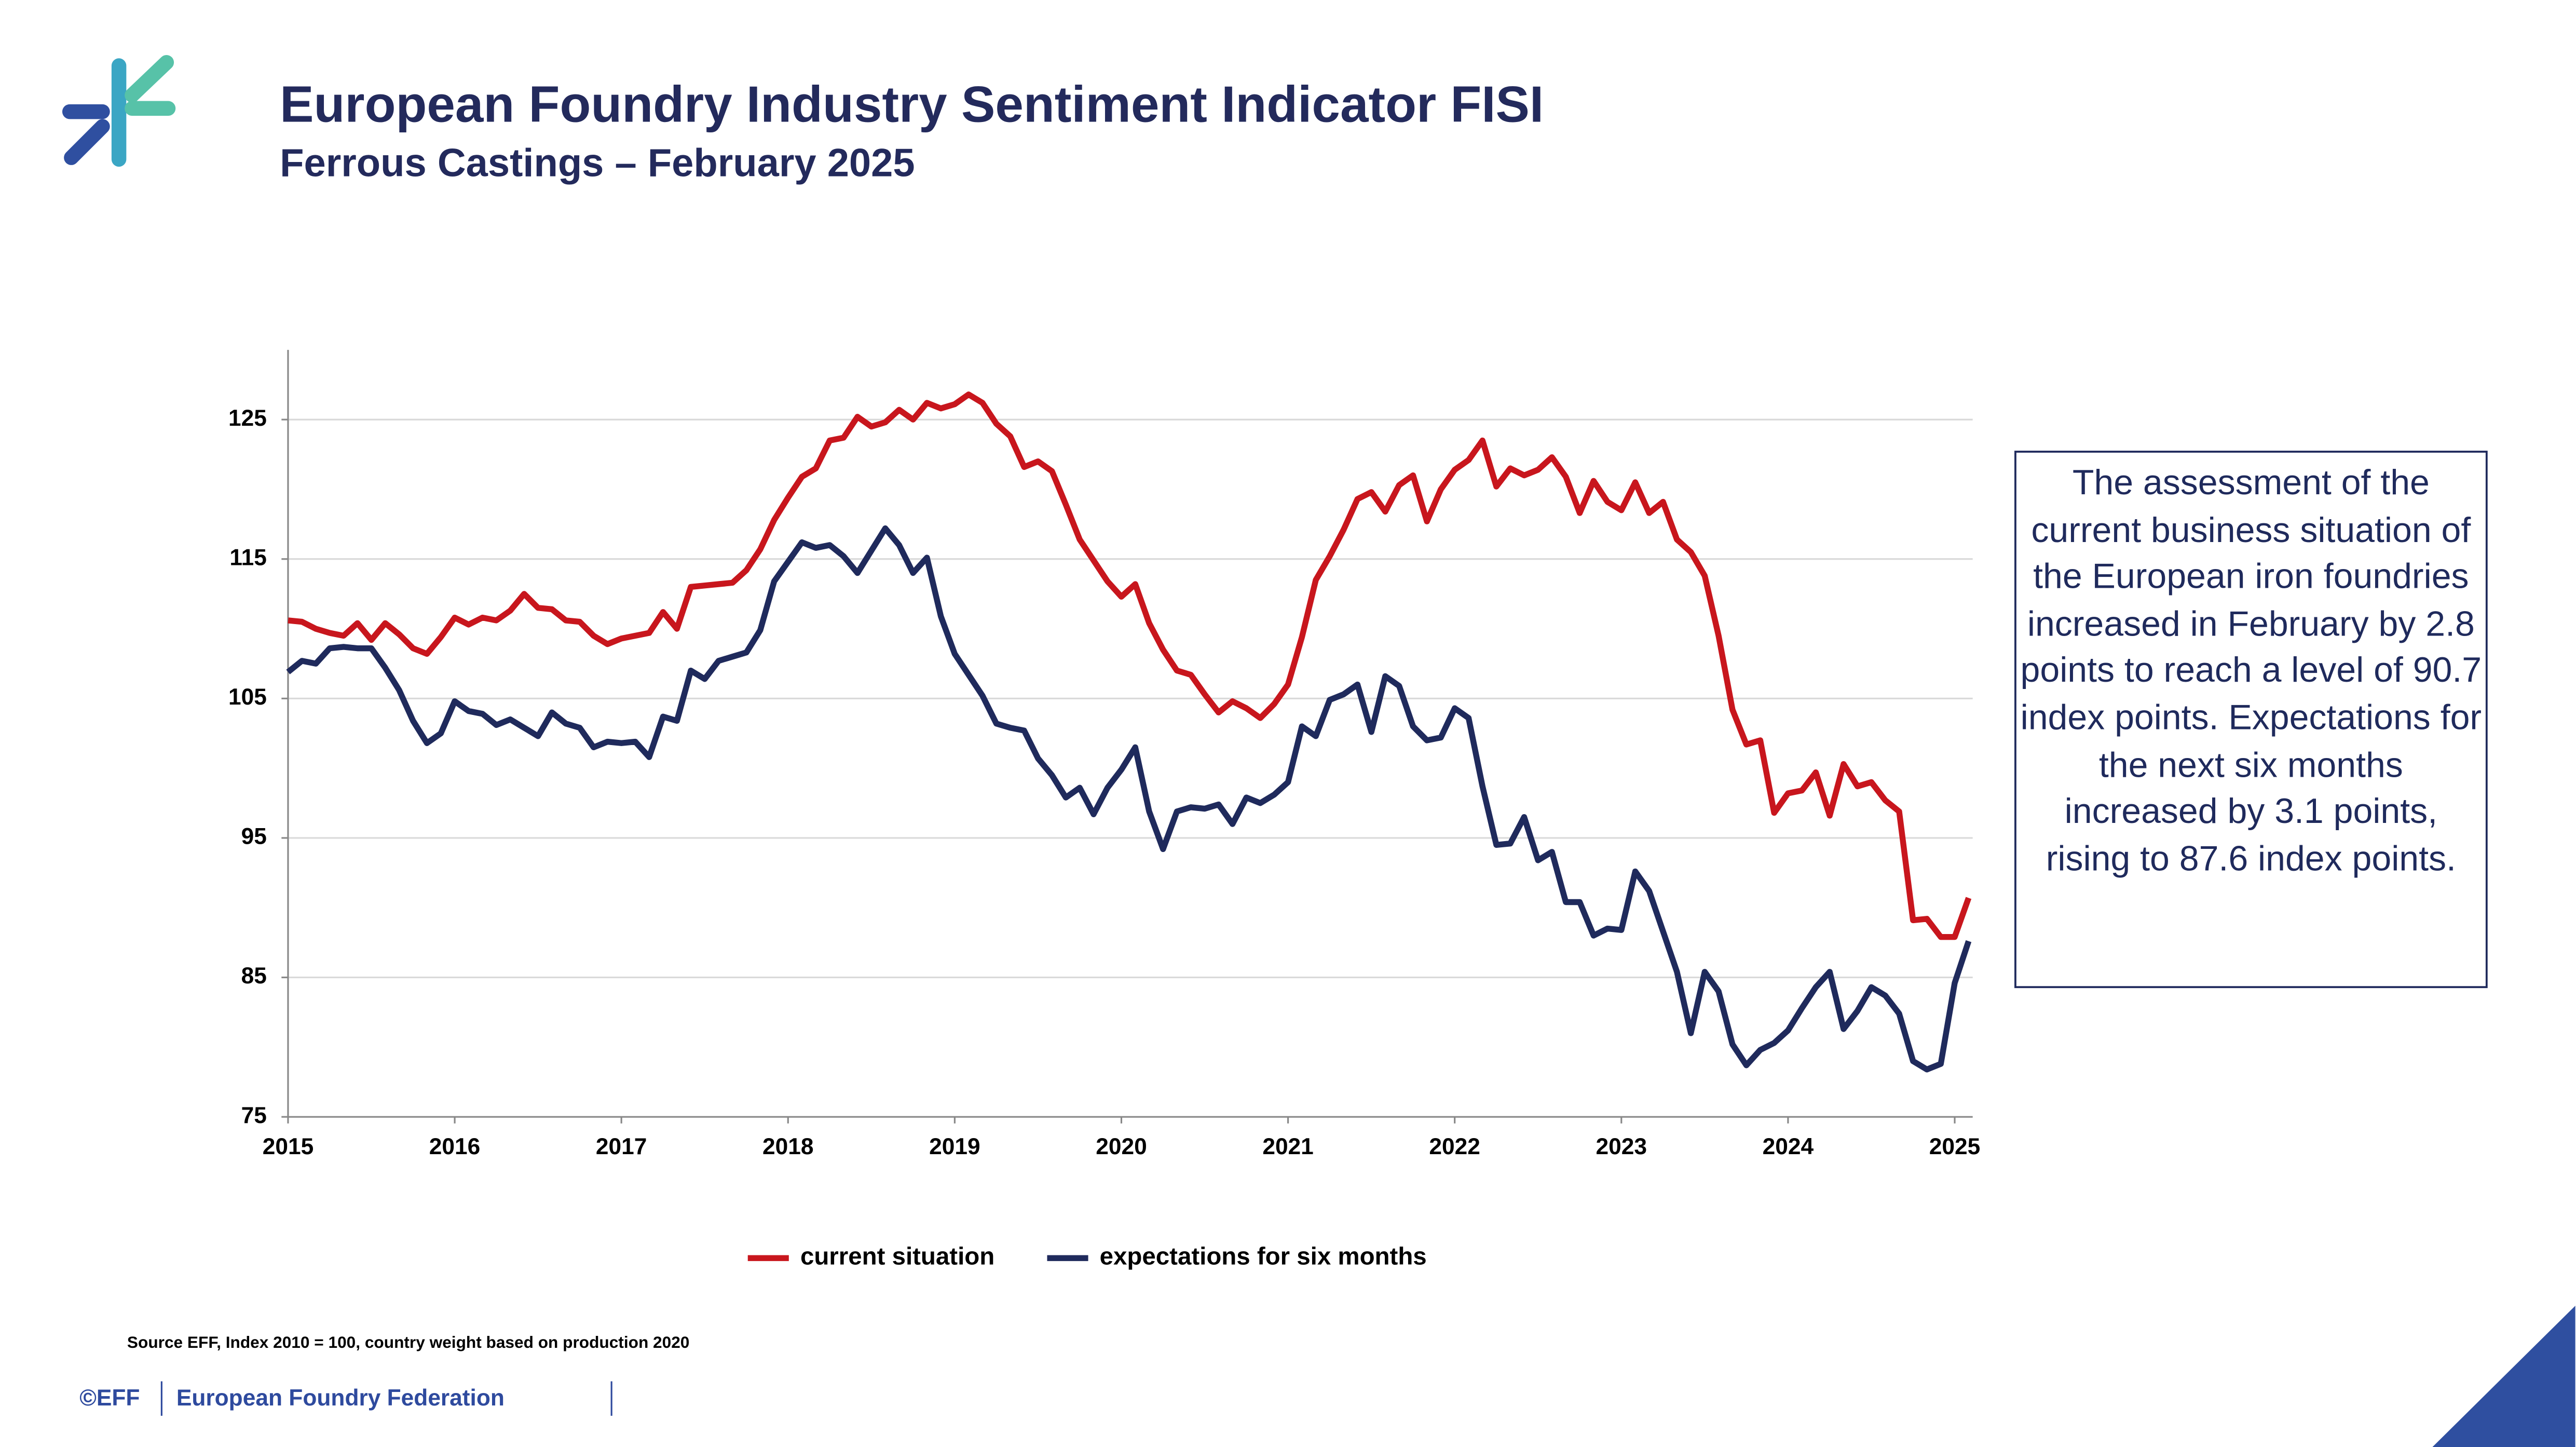 The image size is (2576, 1447). I want to click on copyright: ©EFF, so click(109, 1398).